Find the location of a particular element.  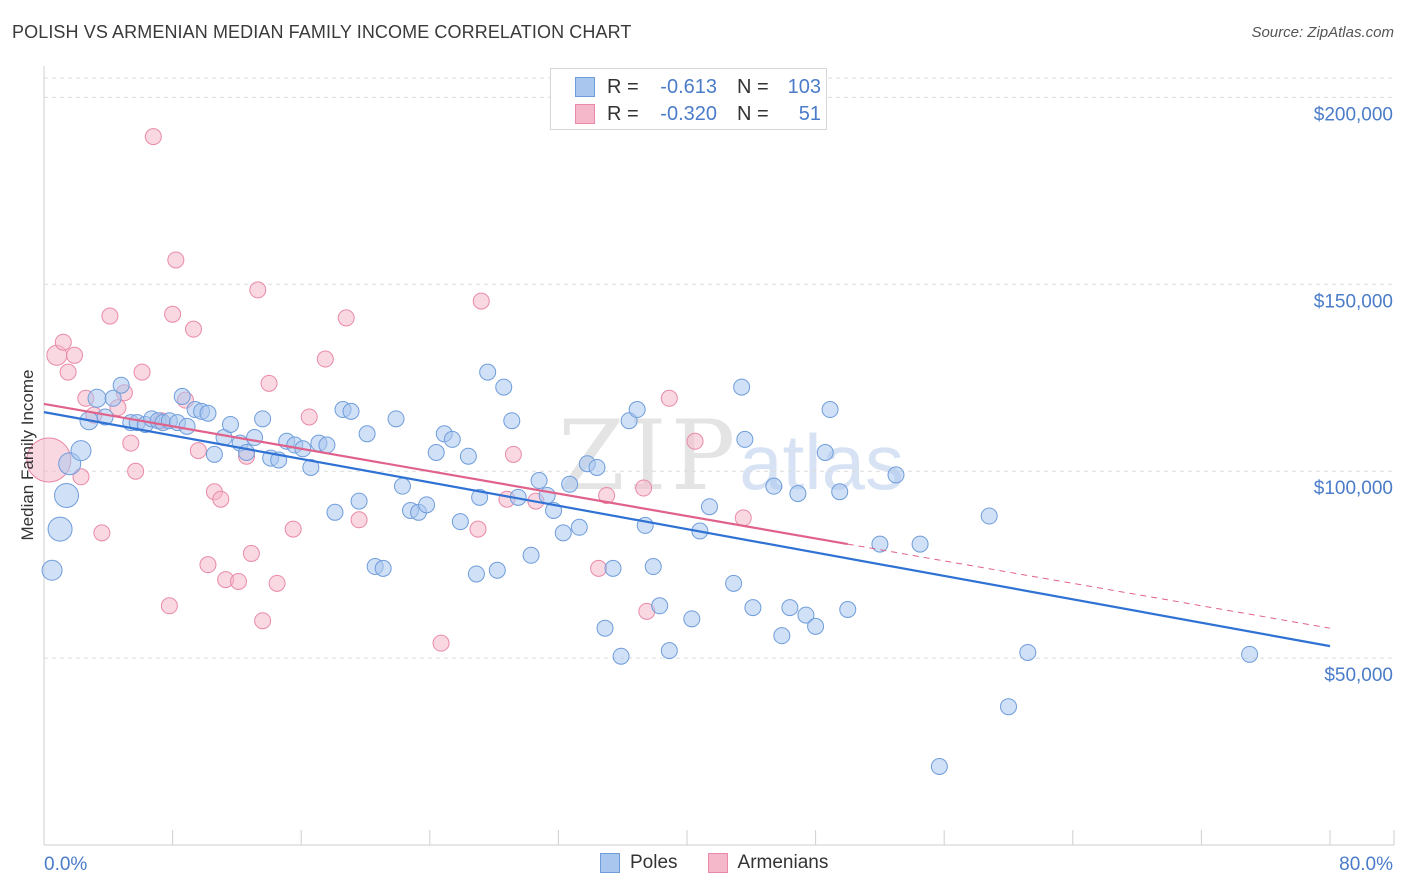

n-value: 51 is located at coordinates (809, 113).